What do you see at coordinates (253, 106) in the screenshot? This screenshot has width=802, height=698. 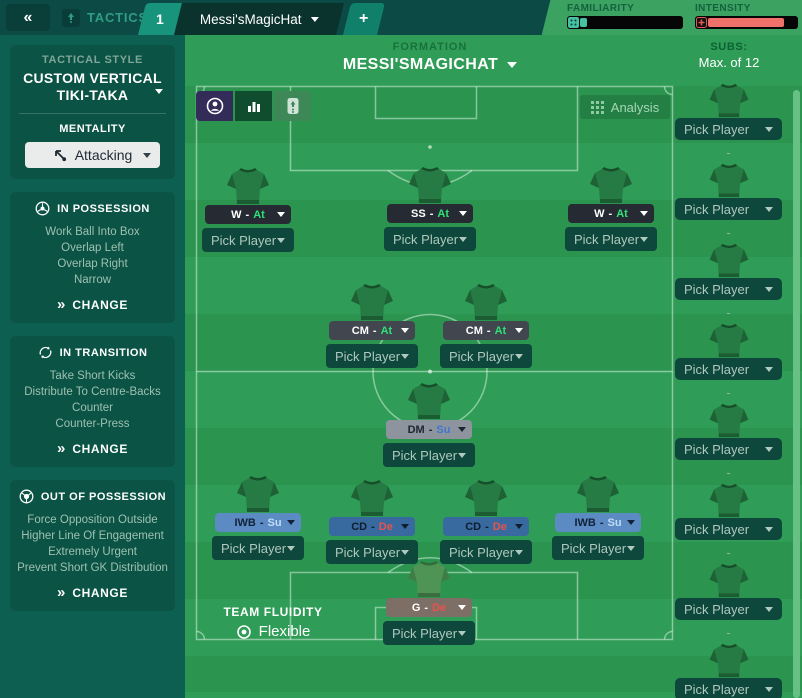 I see `stats-view-button` at bounding box center [253, 106].